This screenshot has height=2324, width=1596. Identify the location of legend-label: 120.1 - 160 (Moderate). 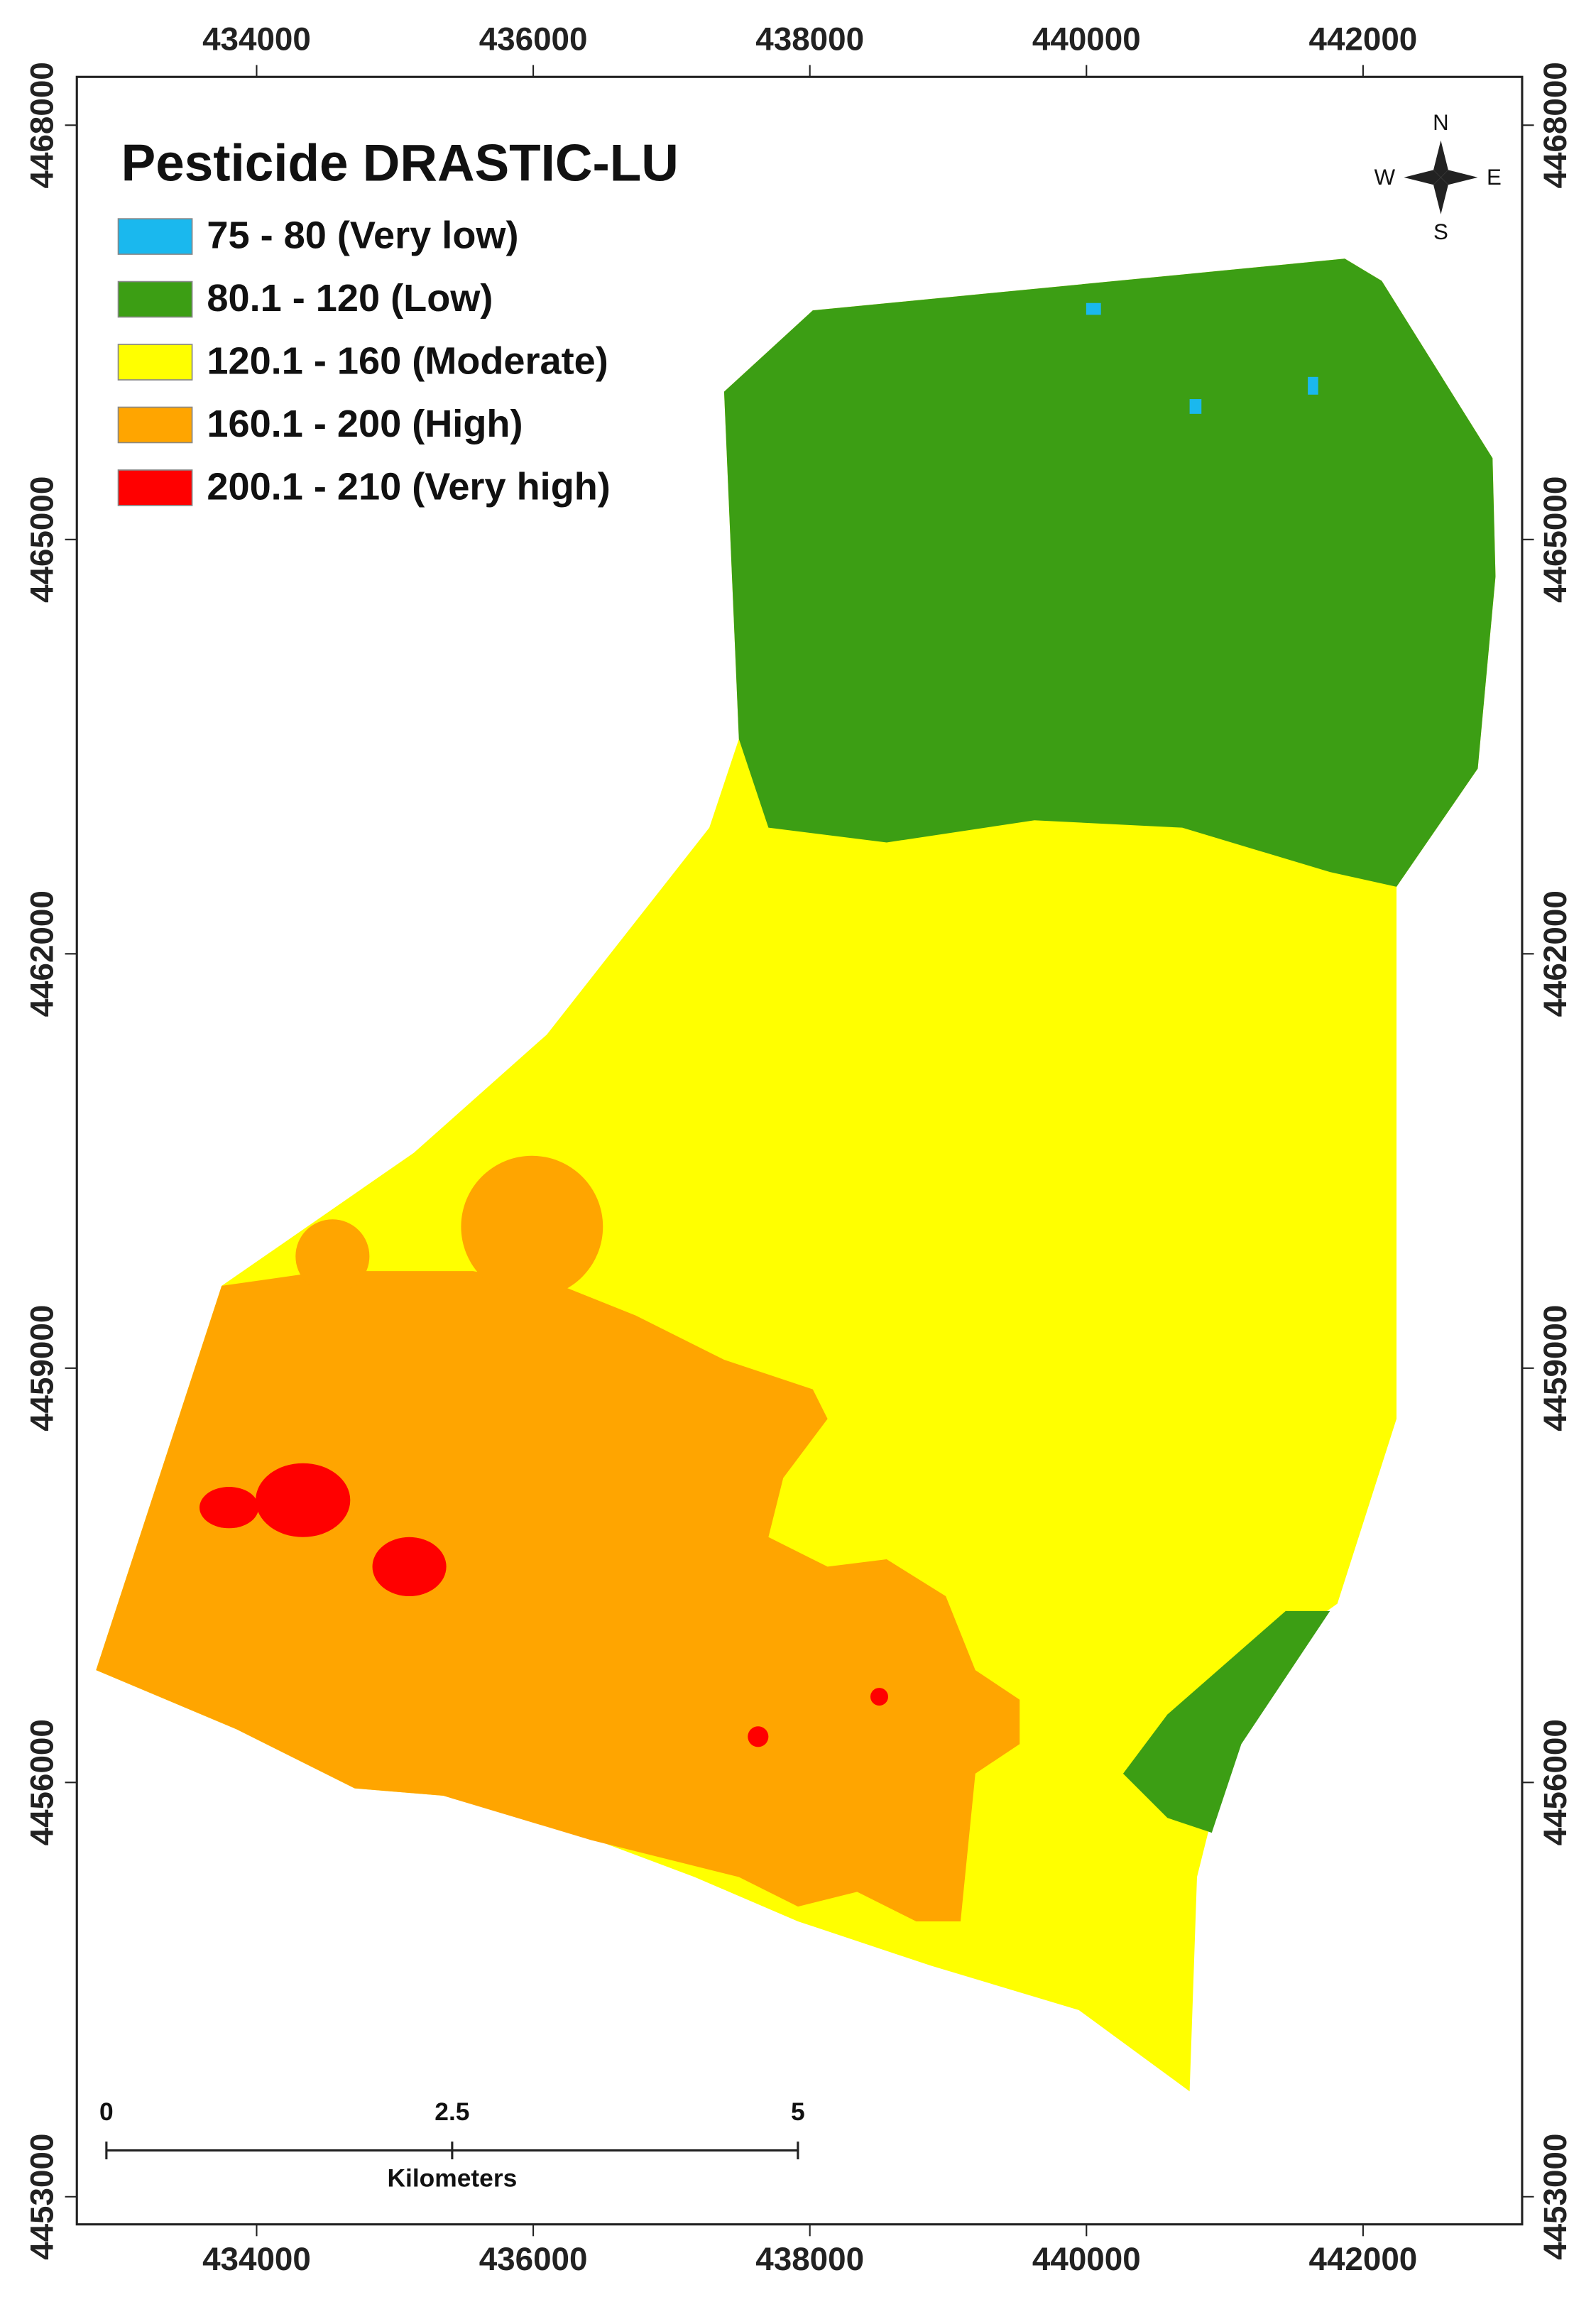
(408, 360).